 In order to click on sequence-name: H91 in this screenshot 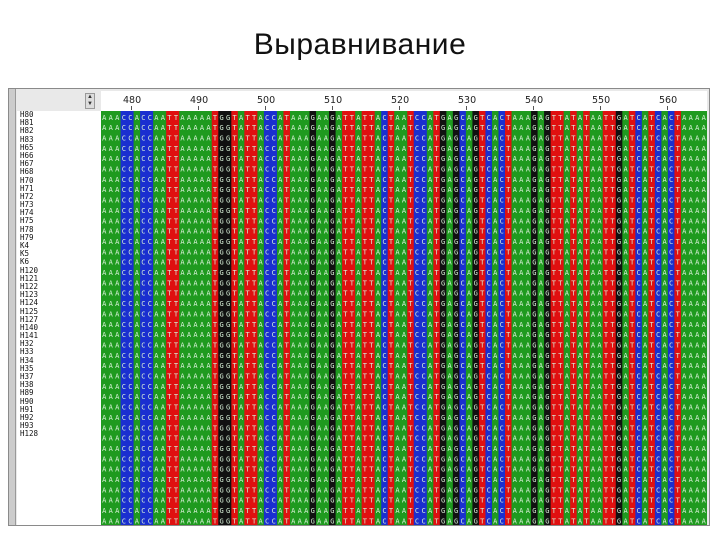, I will do `click(59, 410)`.